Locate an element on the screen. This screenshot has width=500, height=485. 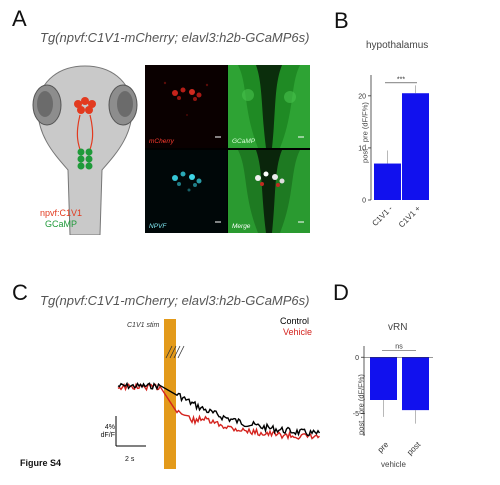
panel-a-letter: A is located at coordinates (19, 18).